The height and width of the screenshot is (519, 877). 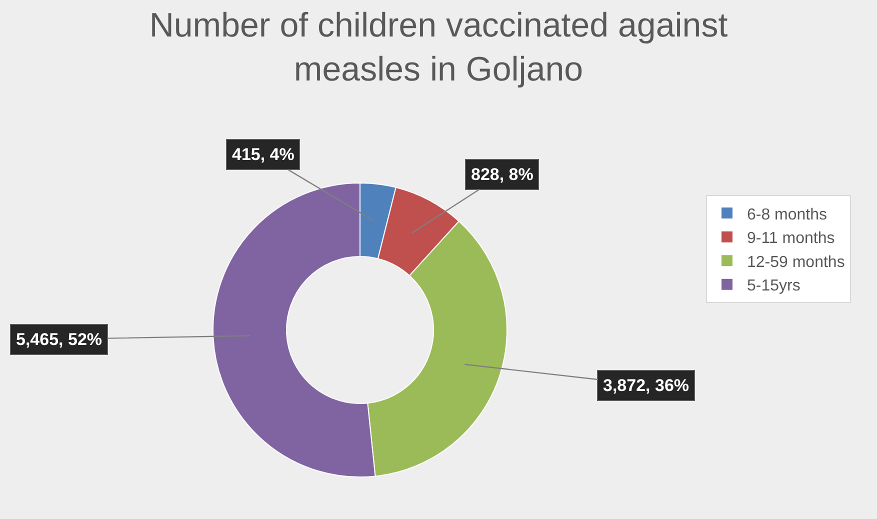 I want to click on legend-label: 12-59 months, so click(x=795, y=262).